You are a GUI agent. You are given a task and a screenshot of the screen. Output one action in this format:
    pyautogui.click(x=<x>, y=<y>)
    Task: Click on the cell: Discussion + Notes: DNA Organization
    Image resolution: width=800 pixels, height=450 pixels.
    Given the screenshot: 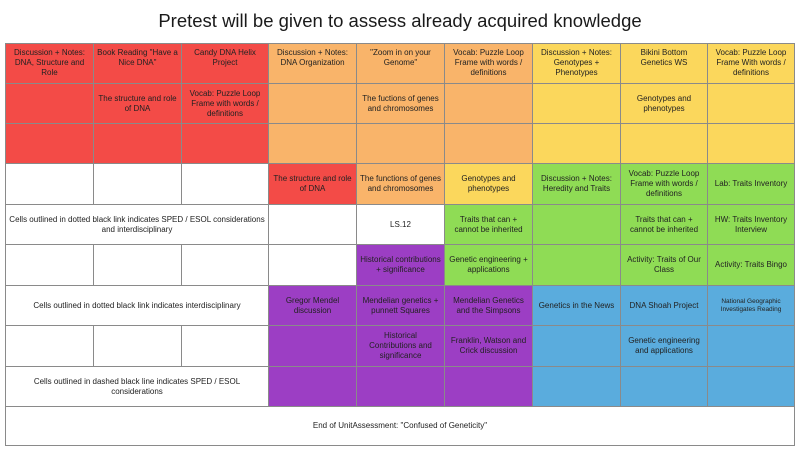 What is the action you would take?
    pyautogui.click(x=312, y=63)
    